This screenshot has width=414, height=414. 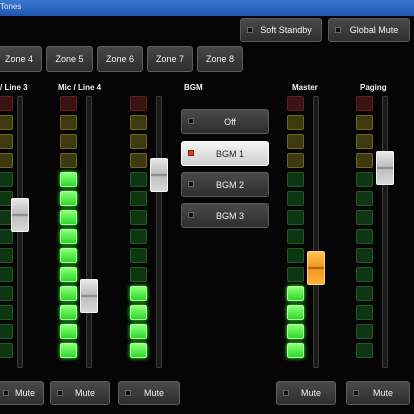 What do you see at coordinates (11, 6) in the screenshot?
I see `page-subtitle: Tones` at bounding box center [11, 6].